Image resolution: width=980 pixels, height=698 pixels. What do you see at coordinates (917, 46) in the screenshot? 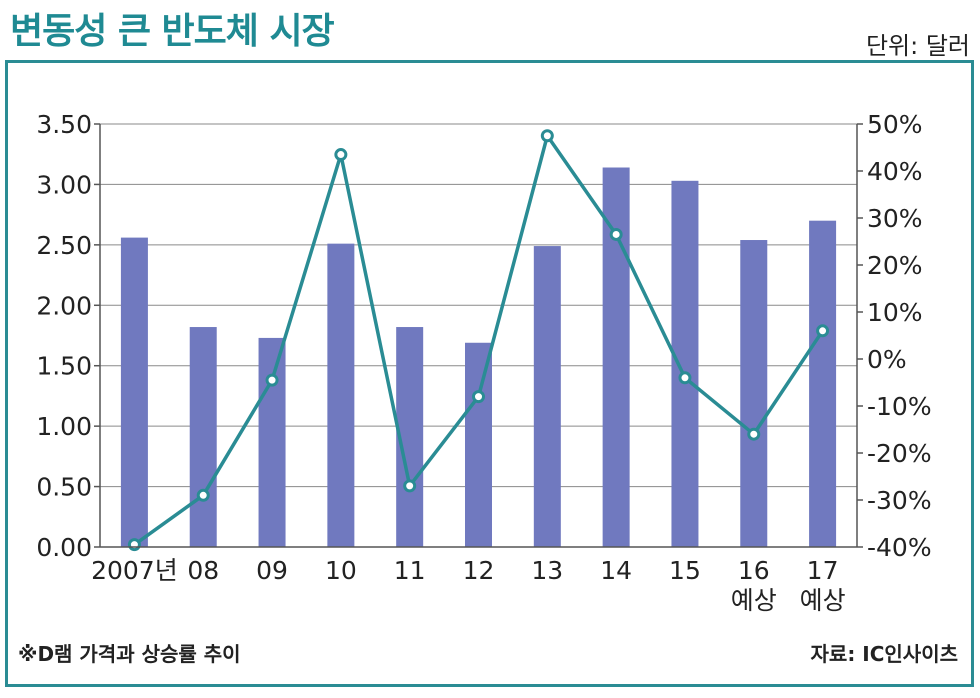
I see `unit-label: 단위: 달러` at bounding box center [917, 46].